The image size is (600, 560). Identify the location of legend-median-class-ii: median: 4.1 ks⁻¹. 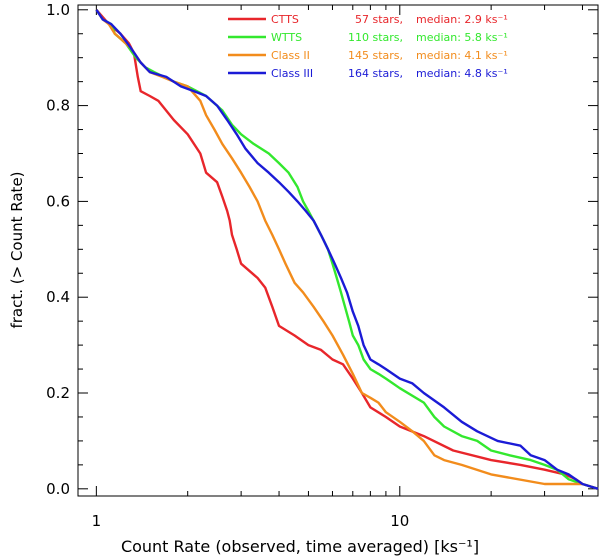
(462, 55).